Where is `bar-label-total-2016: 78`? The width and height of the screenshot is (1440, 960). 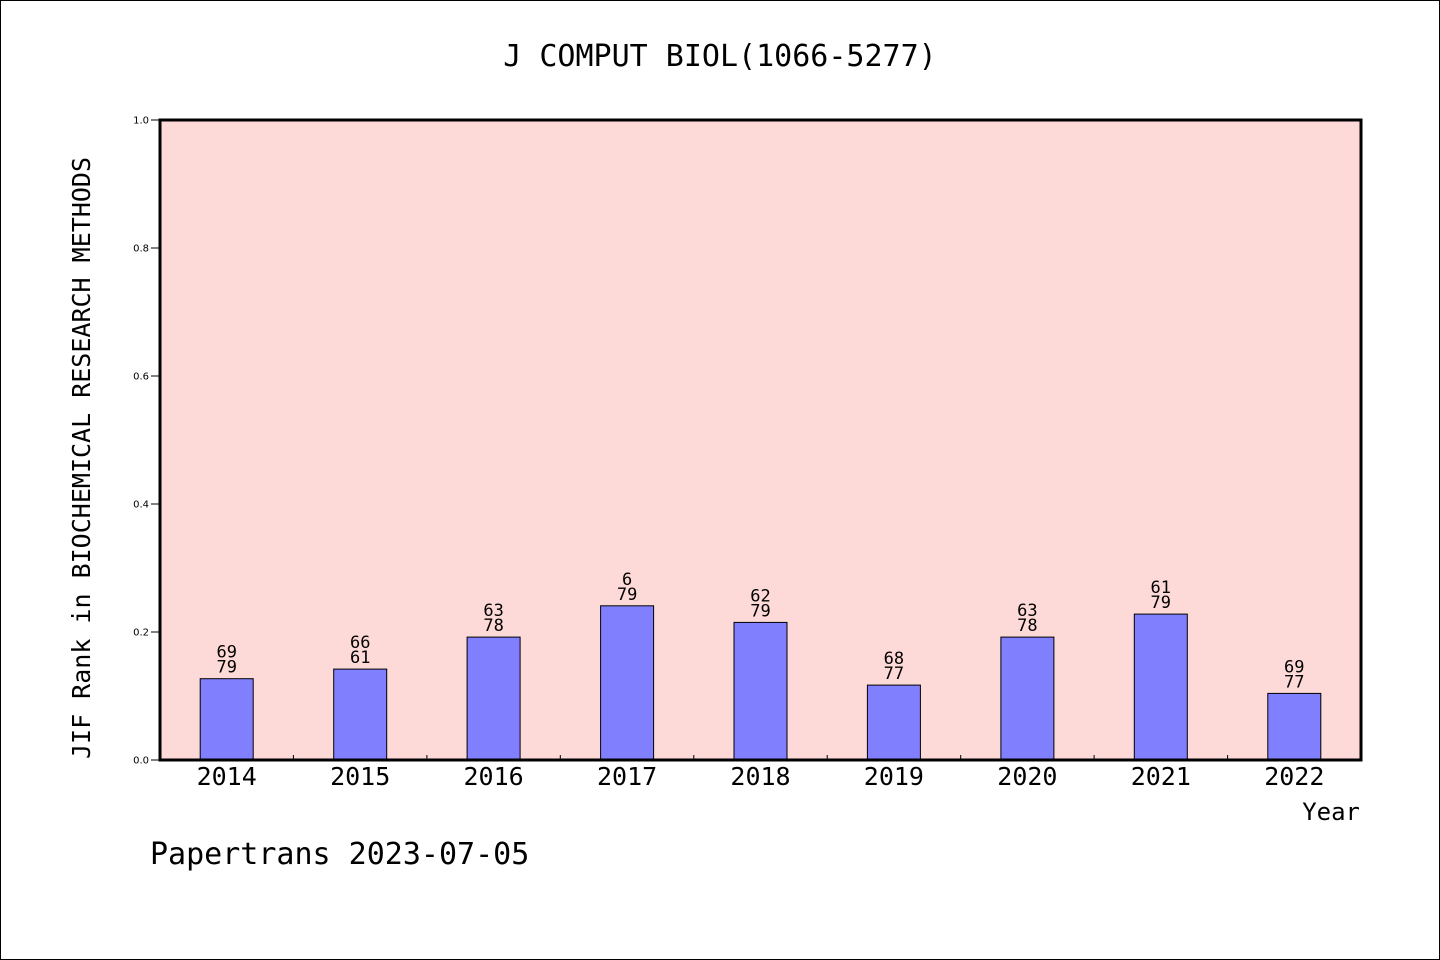 bar-label-total-2016: 78 is located at coordinates (493, 626).